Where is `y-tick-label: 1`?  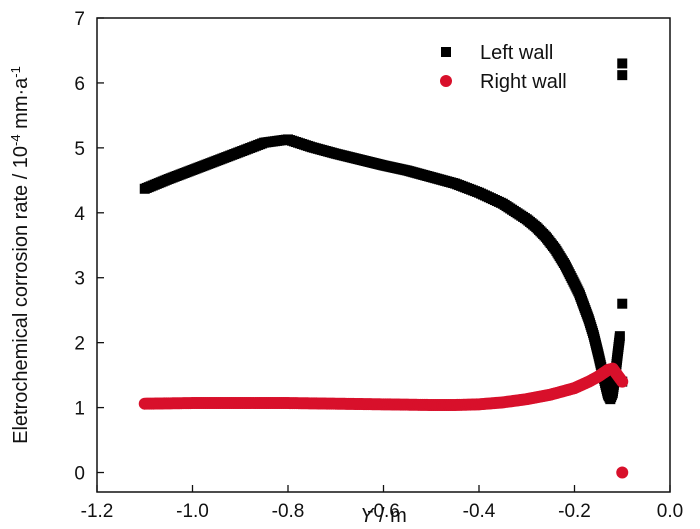
y-tick-label: 1 is located at coordinates (79, 409).